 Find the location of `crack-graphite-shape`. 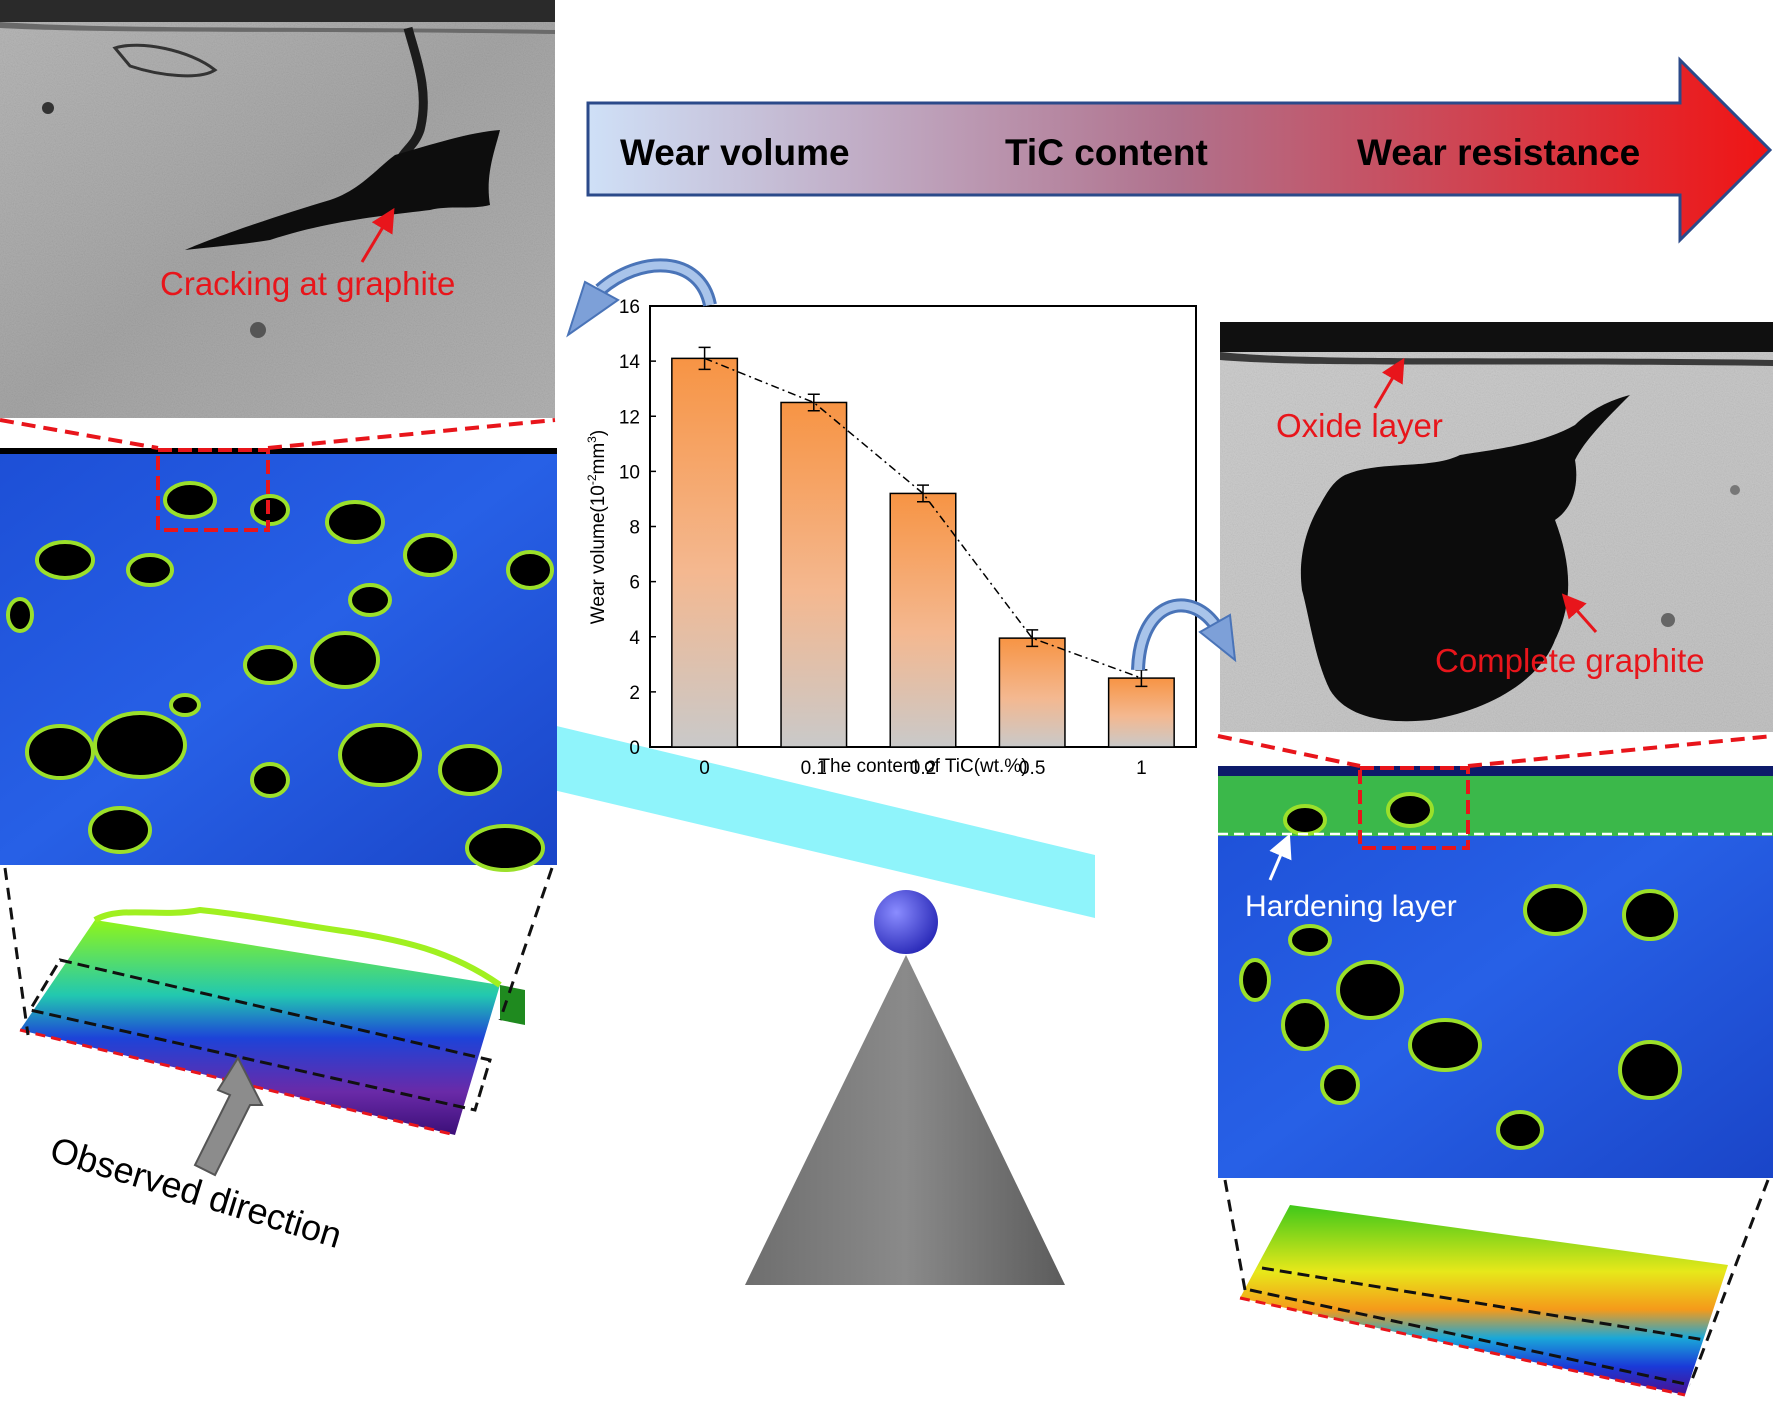

crack-graphite-shape is located at coordinates (342, 190).